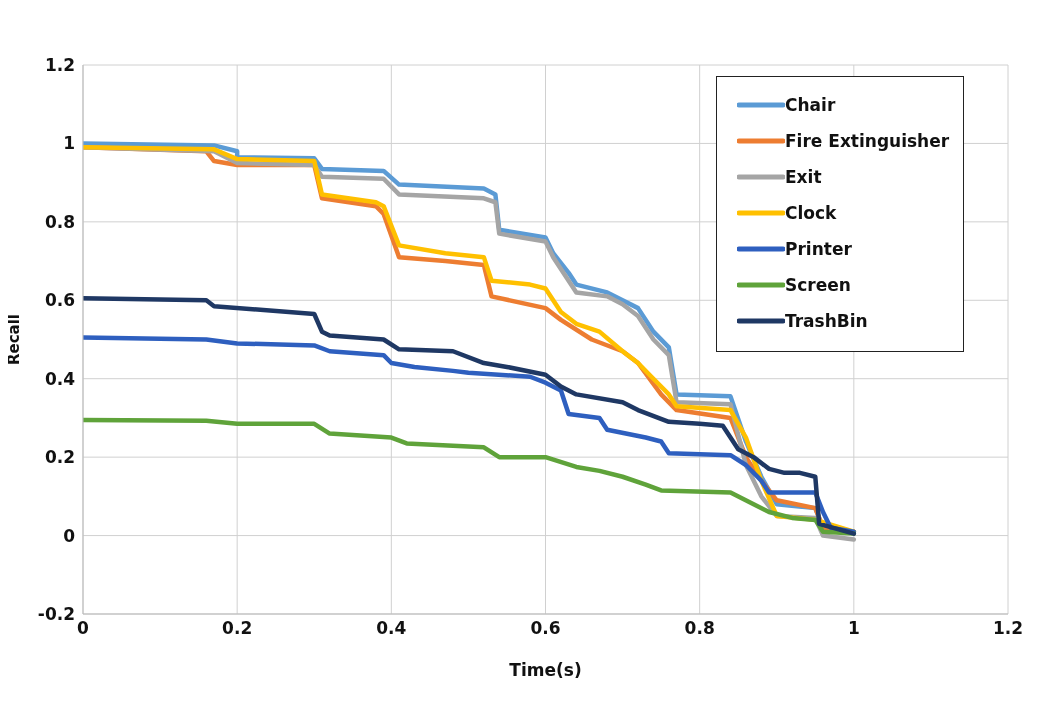 The height and width of the screenshot is (712, 1046). Describe the element at coordinates (1008, 628) in the screenshot. I see `x-tick-label: 1.2` at that location.